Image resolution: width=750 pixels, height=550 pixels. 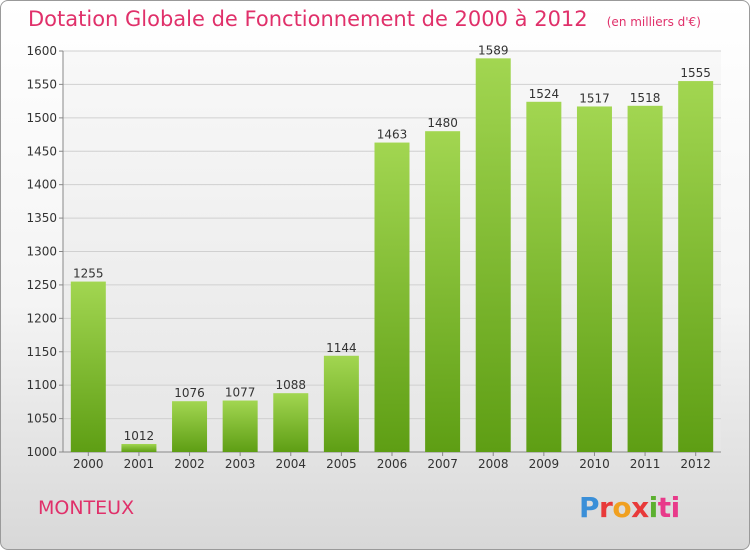 What do you see at coordinates (622, 507) in the screenshot?
I see `logo-letter: o` at bounding box center [622, 507].